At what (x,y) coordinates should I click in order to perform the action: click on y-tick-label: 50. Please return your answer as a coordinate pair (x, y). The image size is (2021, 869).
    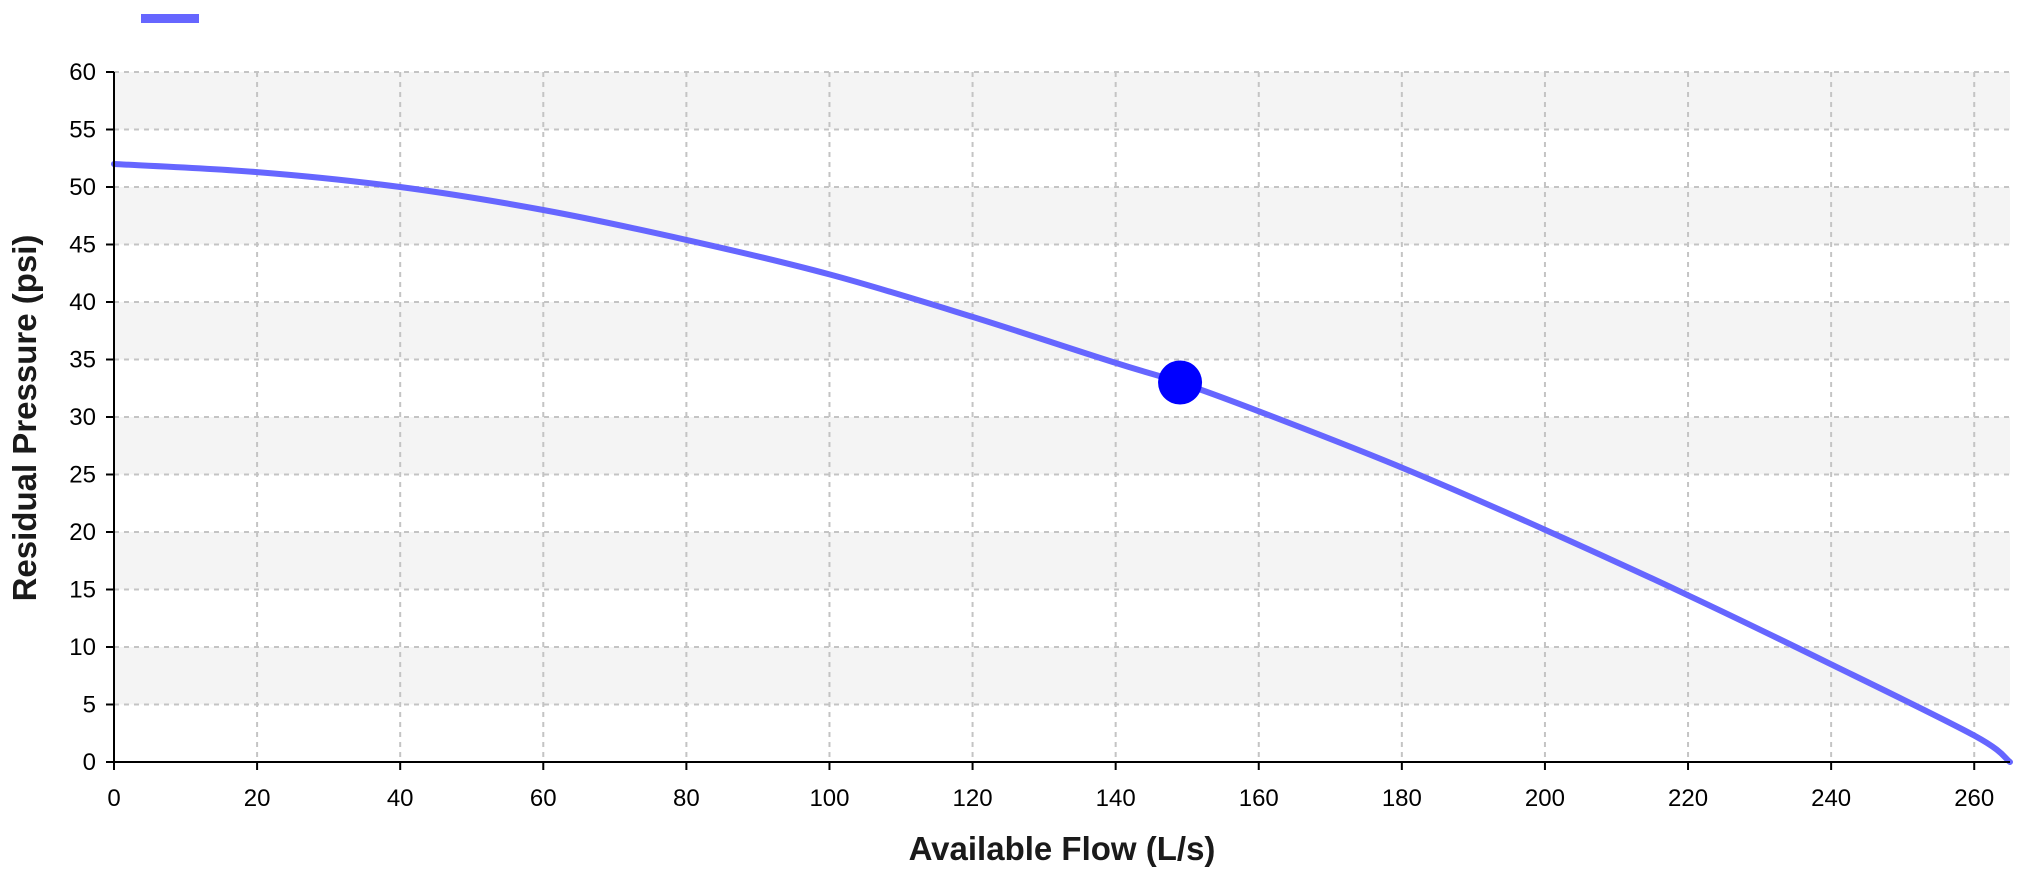
    Looking at the image, I should click on (82, 187).